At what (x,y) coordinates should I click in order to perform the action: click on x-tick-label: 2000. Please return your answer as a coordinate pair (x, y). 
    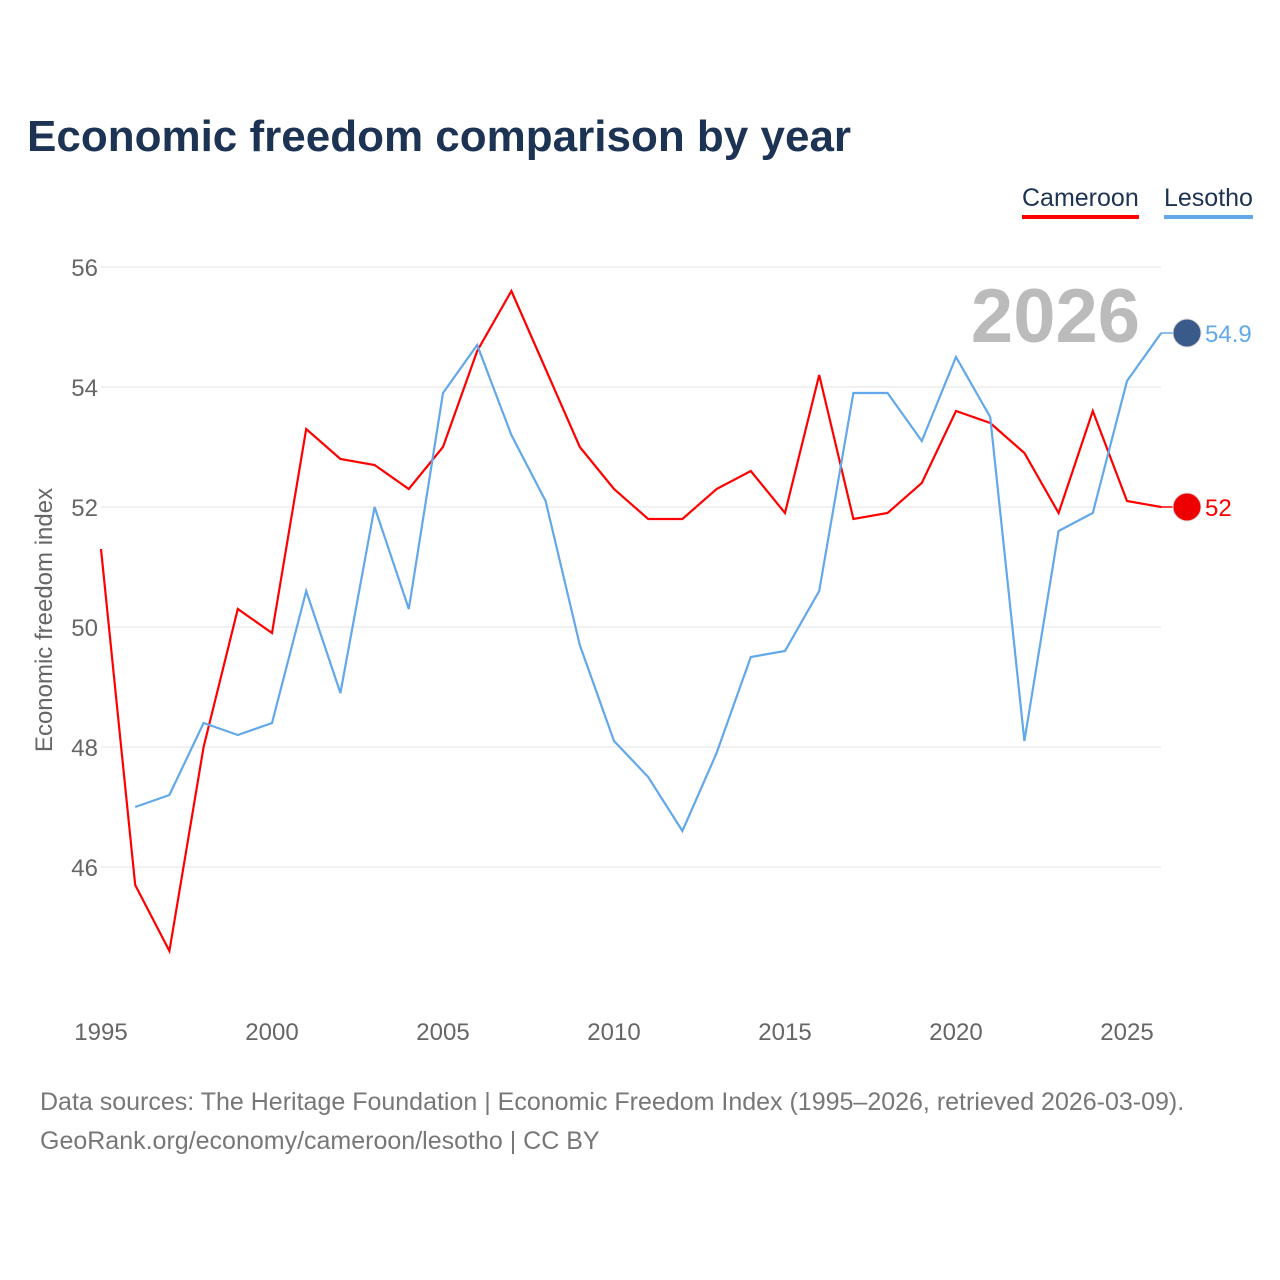
    Looking at the image, I should click on (271, 1032).